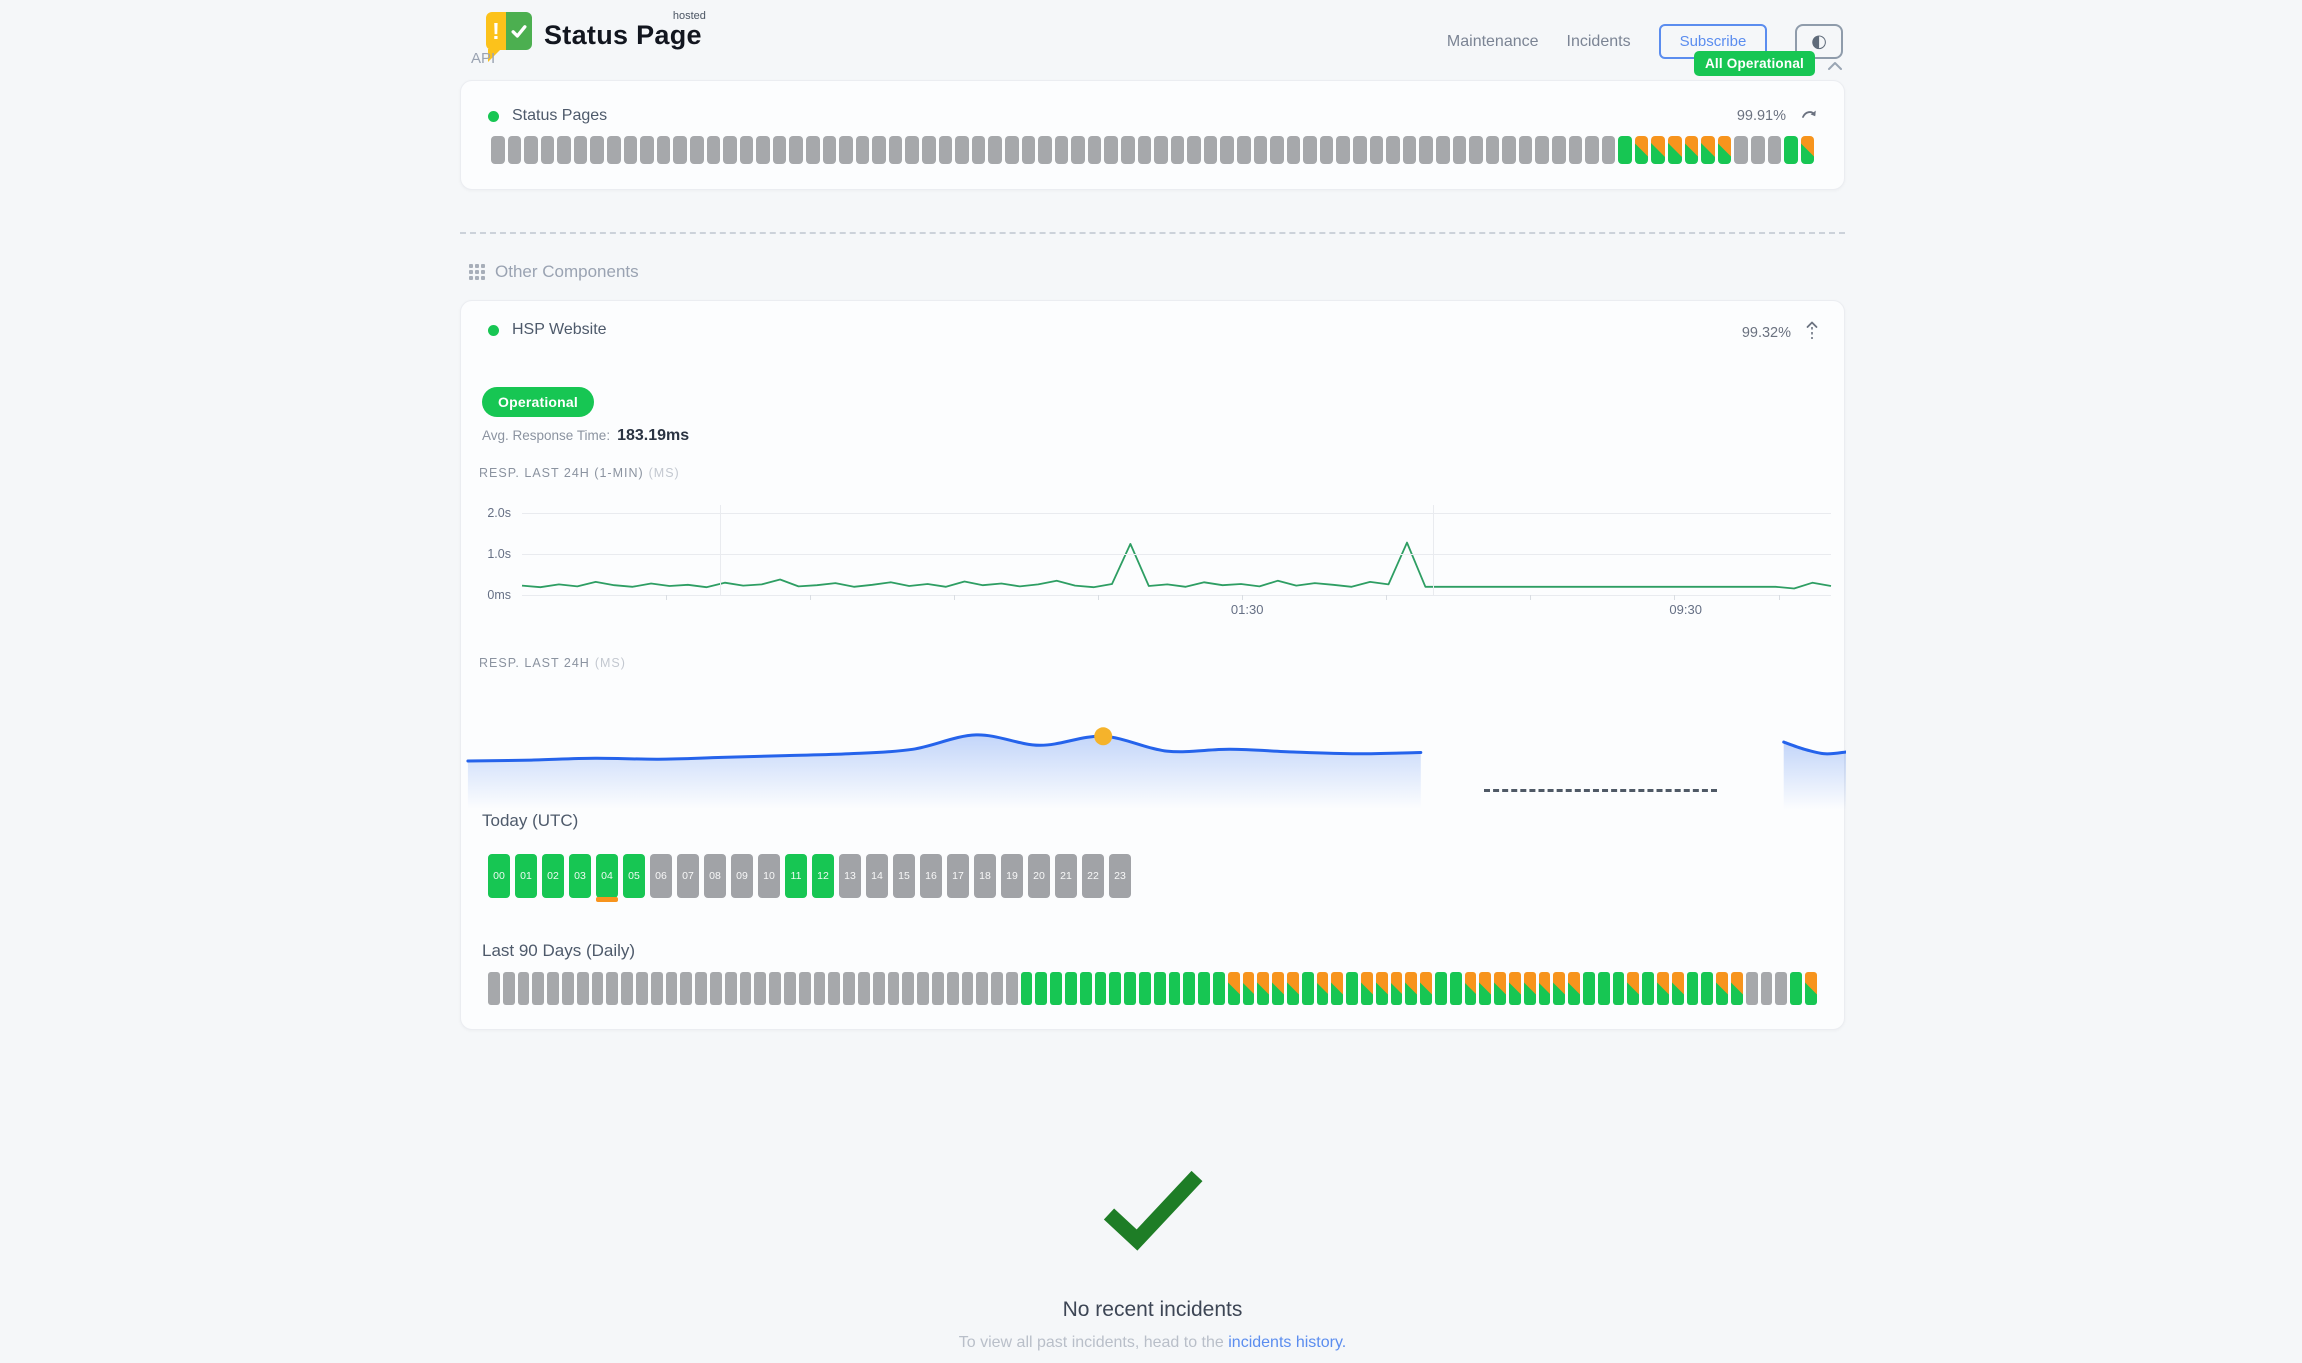 The image size is (2302, 1363). Describe the element at coordinates (499, 876) in the screenshot. I see `hour-block: 00` at that location.